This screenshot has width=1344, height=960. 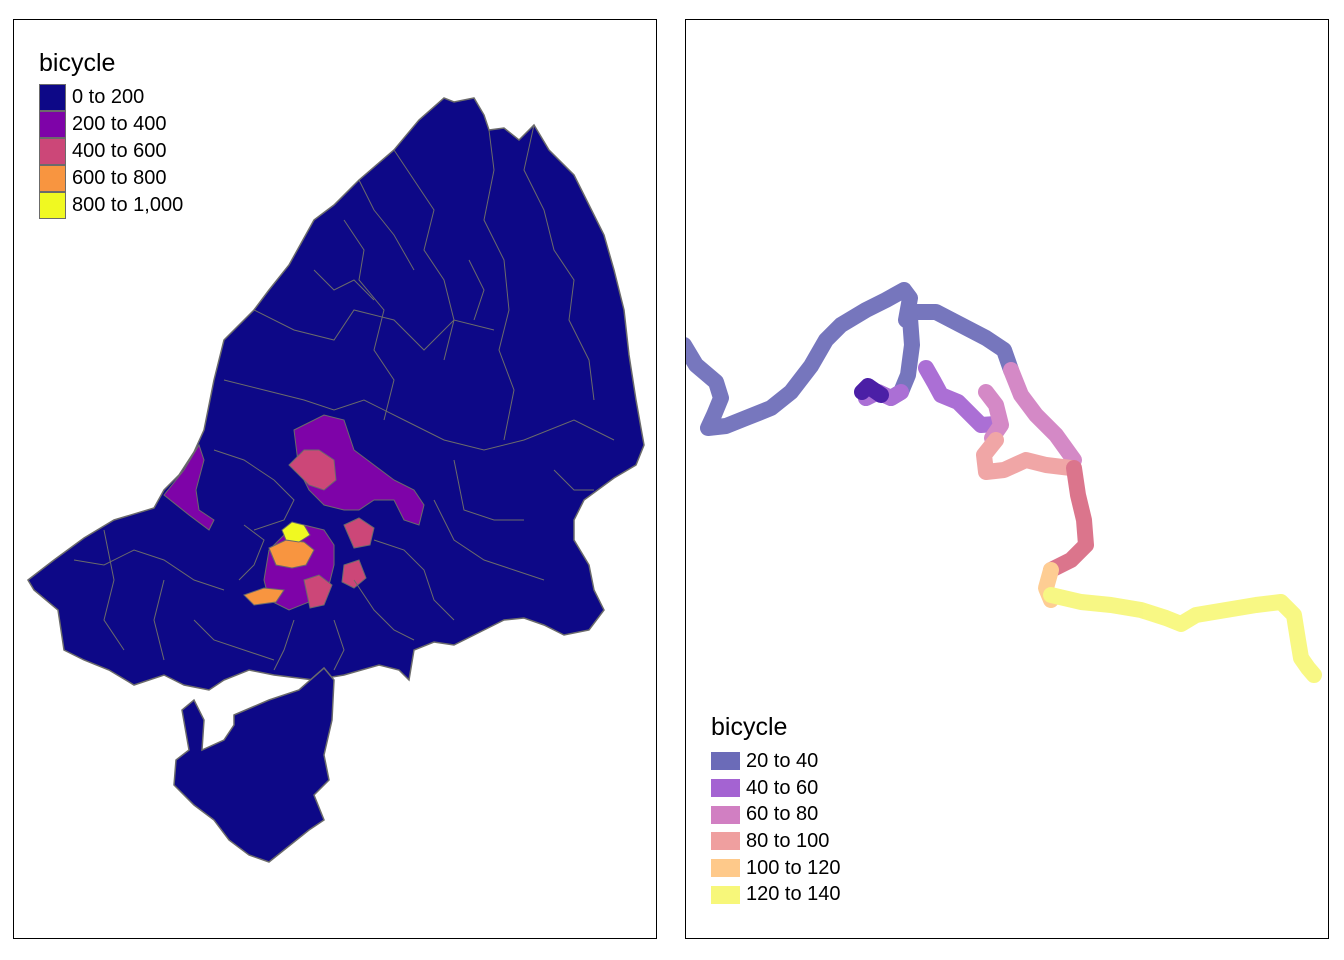 I want to click on legend-item: 400 to 600, so click(x=111, y=151).